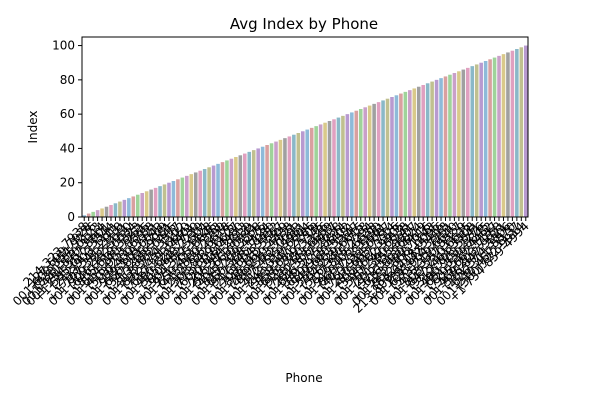 The width and height of the screenshot is (600, 405). What do you see at coordinates (67, 183) in the screenshot?
I see `y-tick-label: 20` at bounding box center [67, 183].